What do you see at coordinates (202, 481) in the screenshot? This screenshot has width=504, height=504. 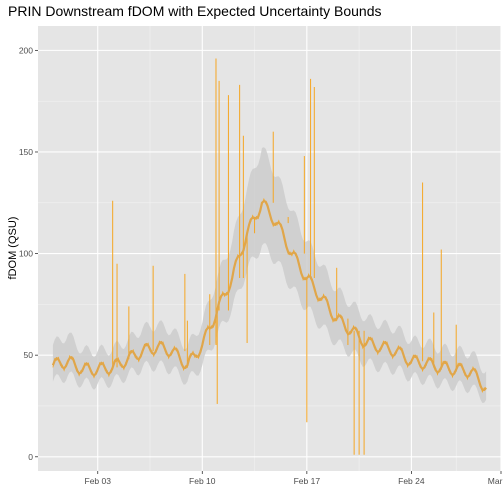 I see `x-tick-label: Feb 10` at bounding box center [202, 481].